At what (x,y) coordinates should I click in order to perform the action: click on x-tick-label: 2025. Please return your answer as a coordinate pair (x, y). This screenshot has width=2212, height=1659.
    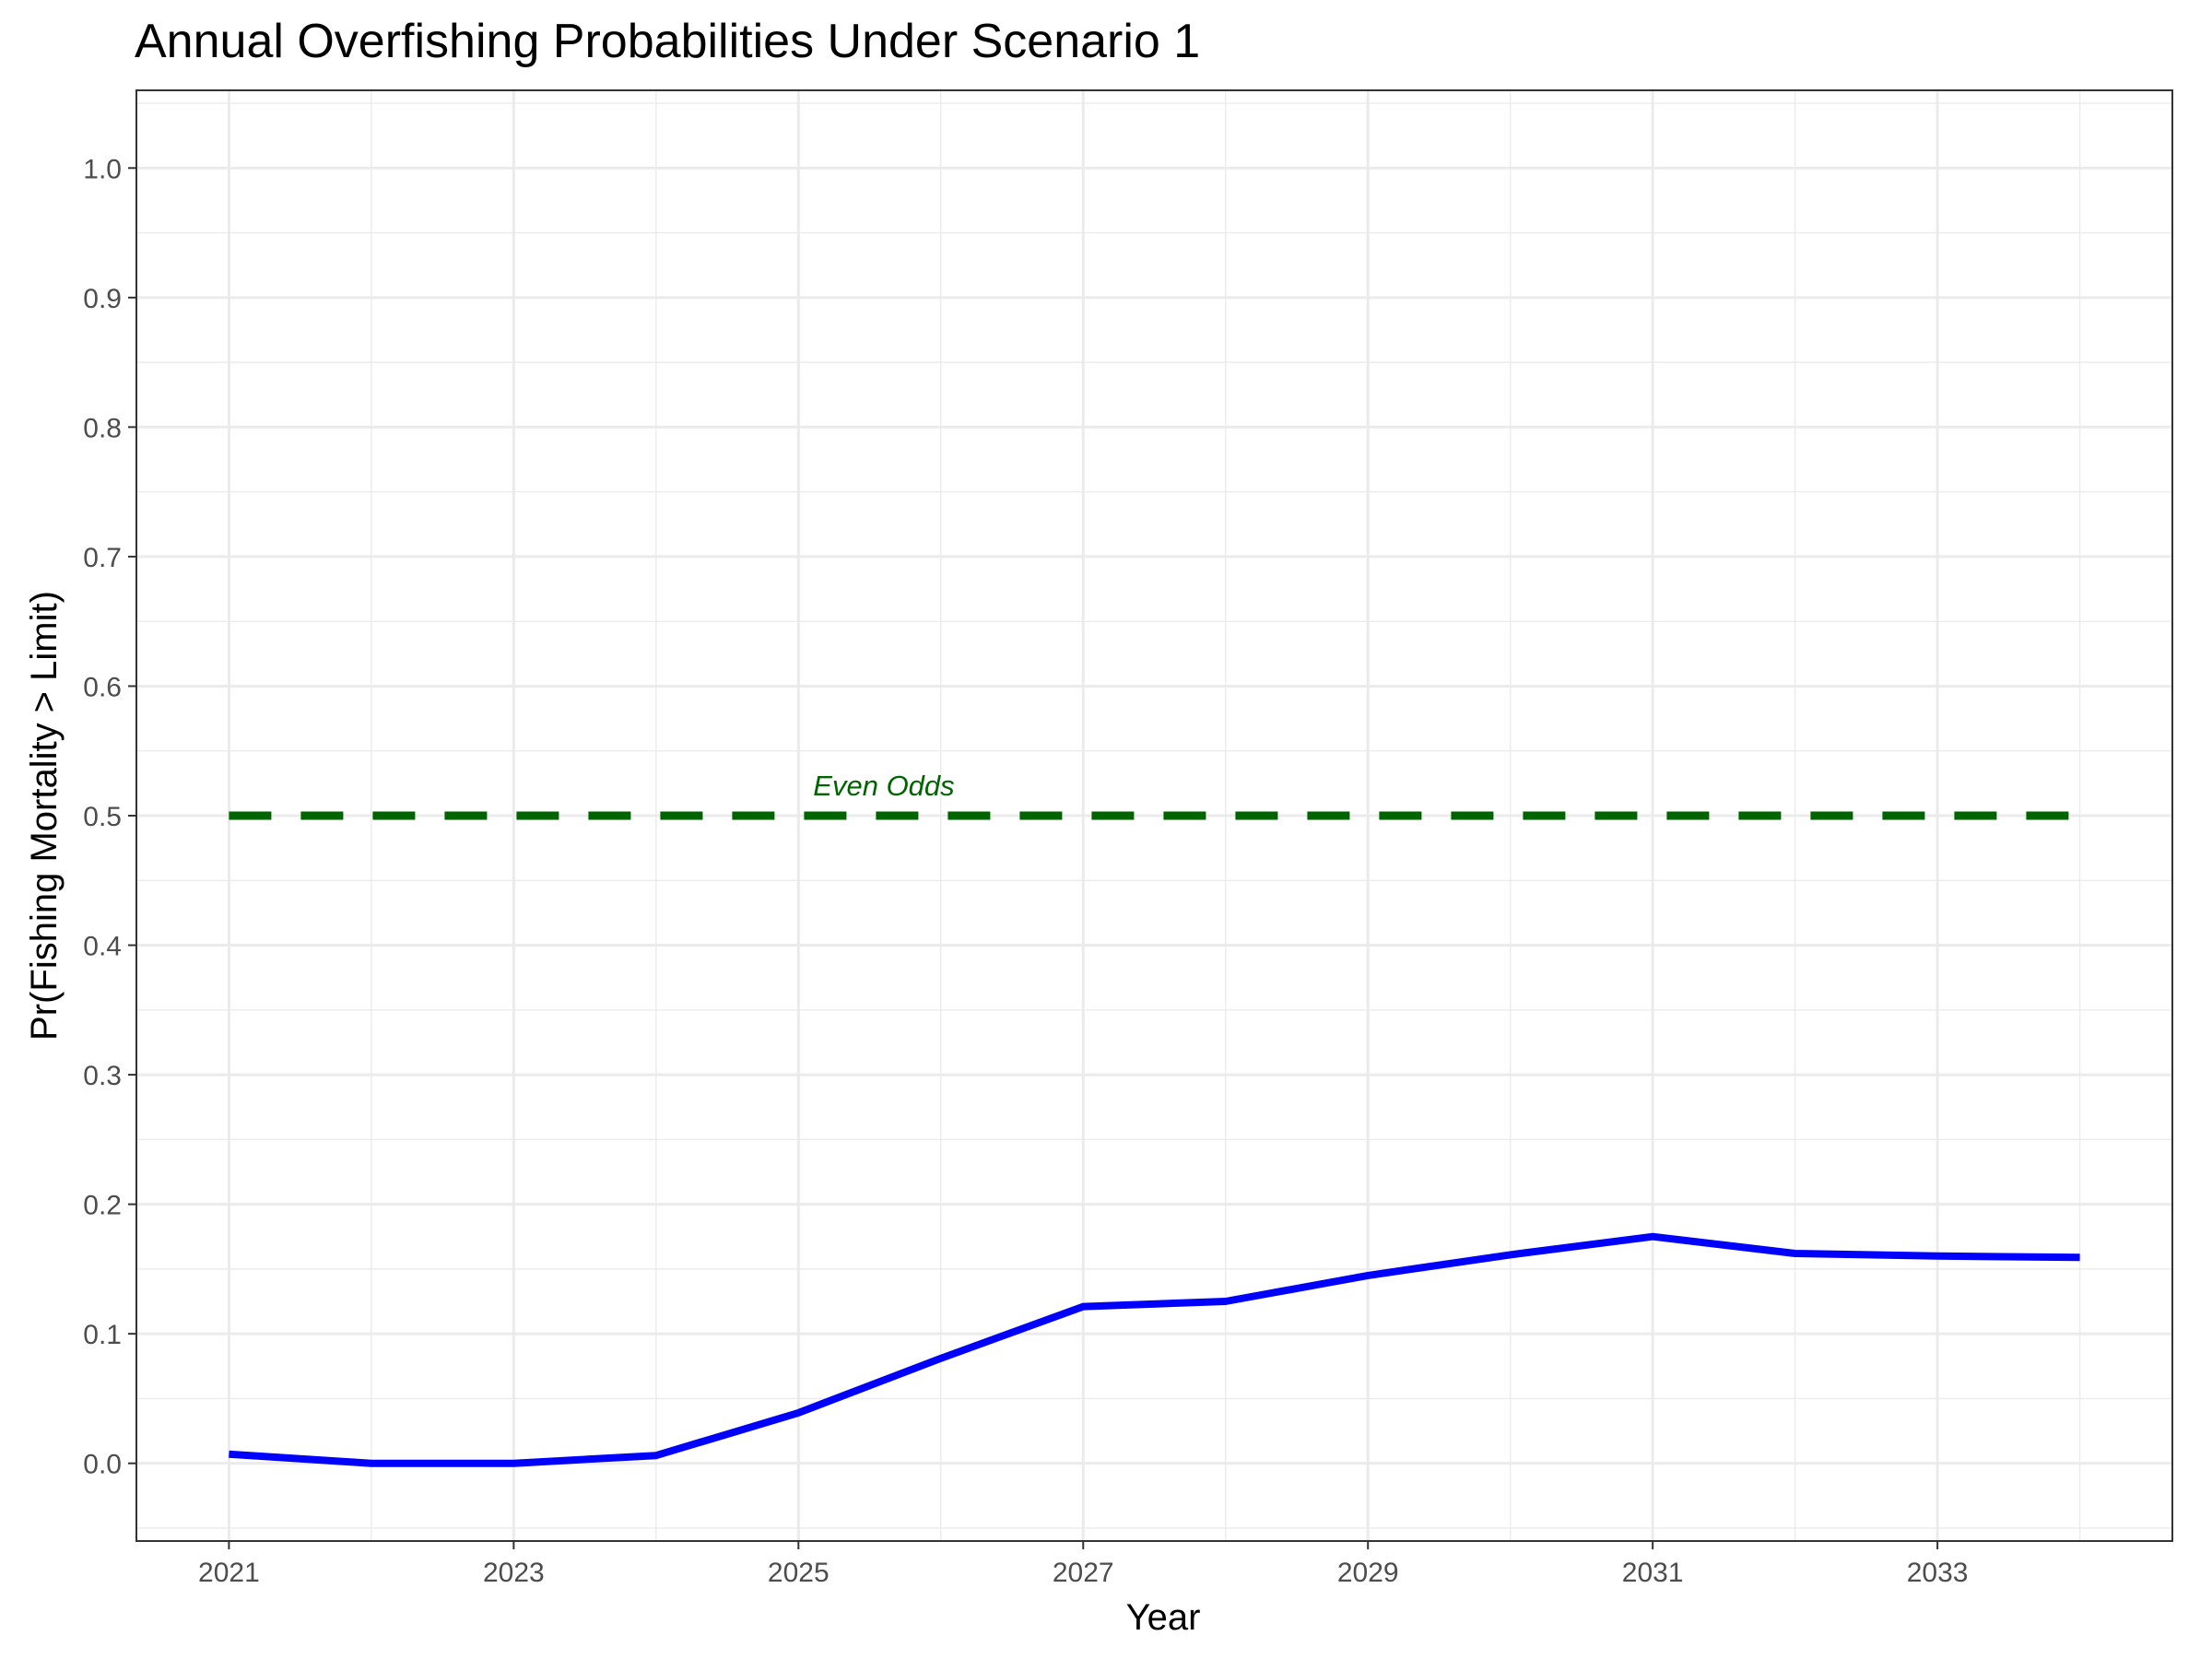
    Looking at the image, I should click on (799, 1573).